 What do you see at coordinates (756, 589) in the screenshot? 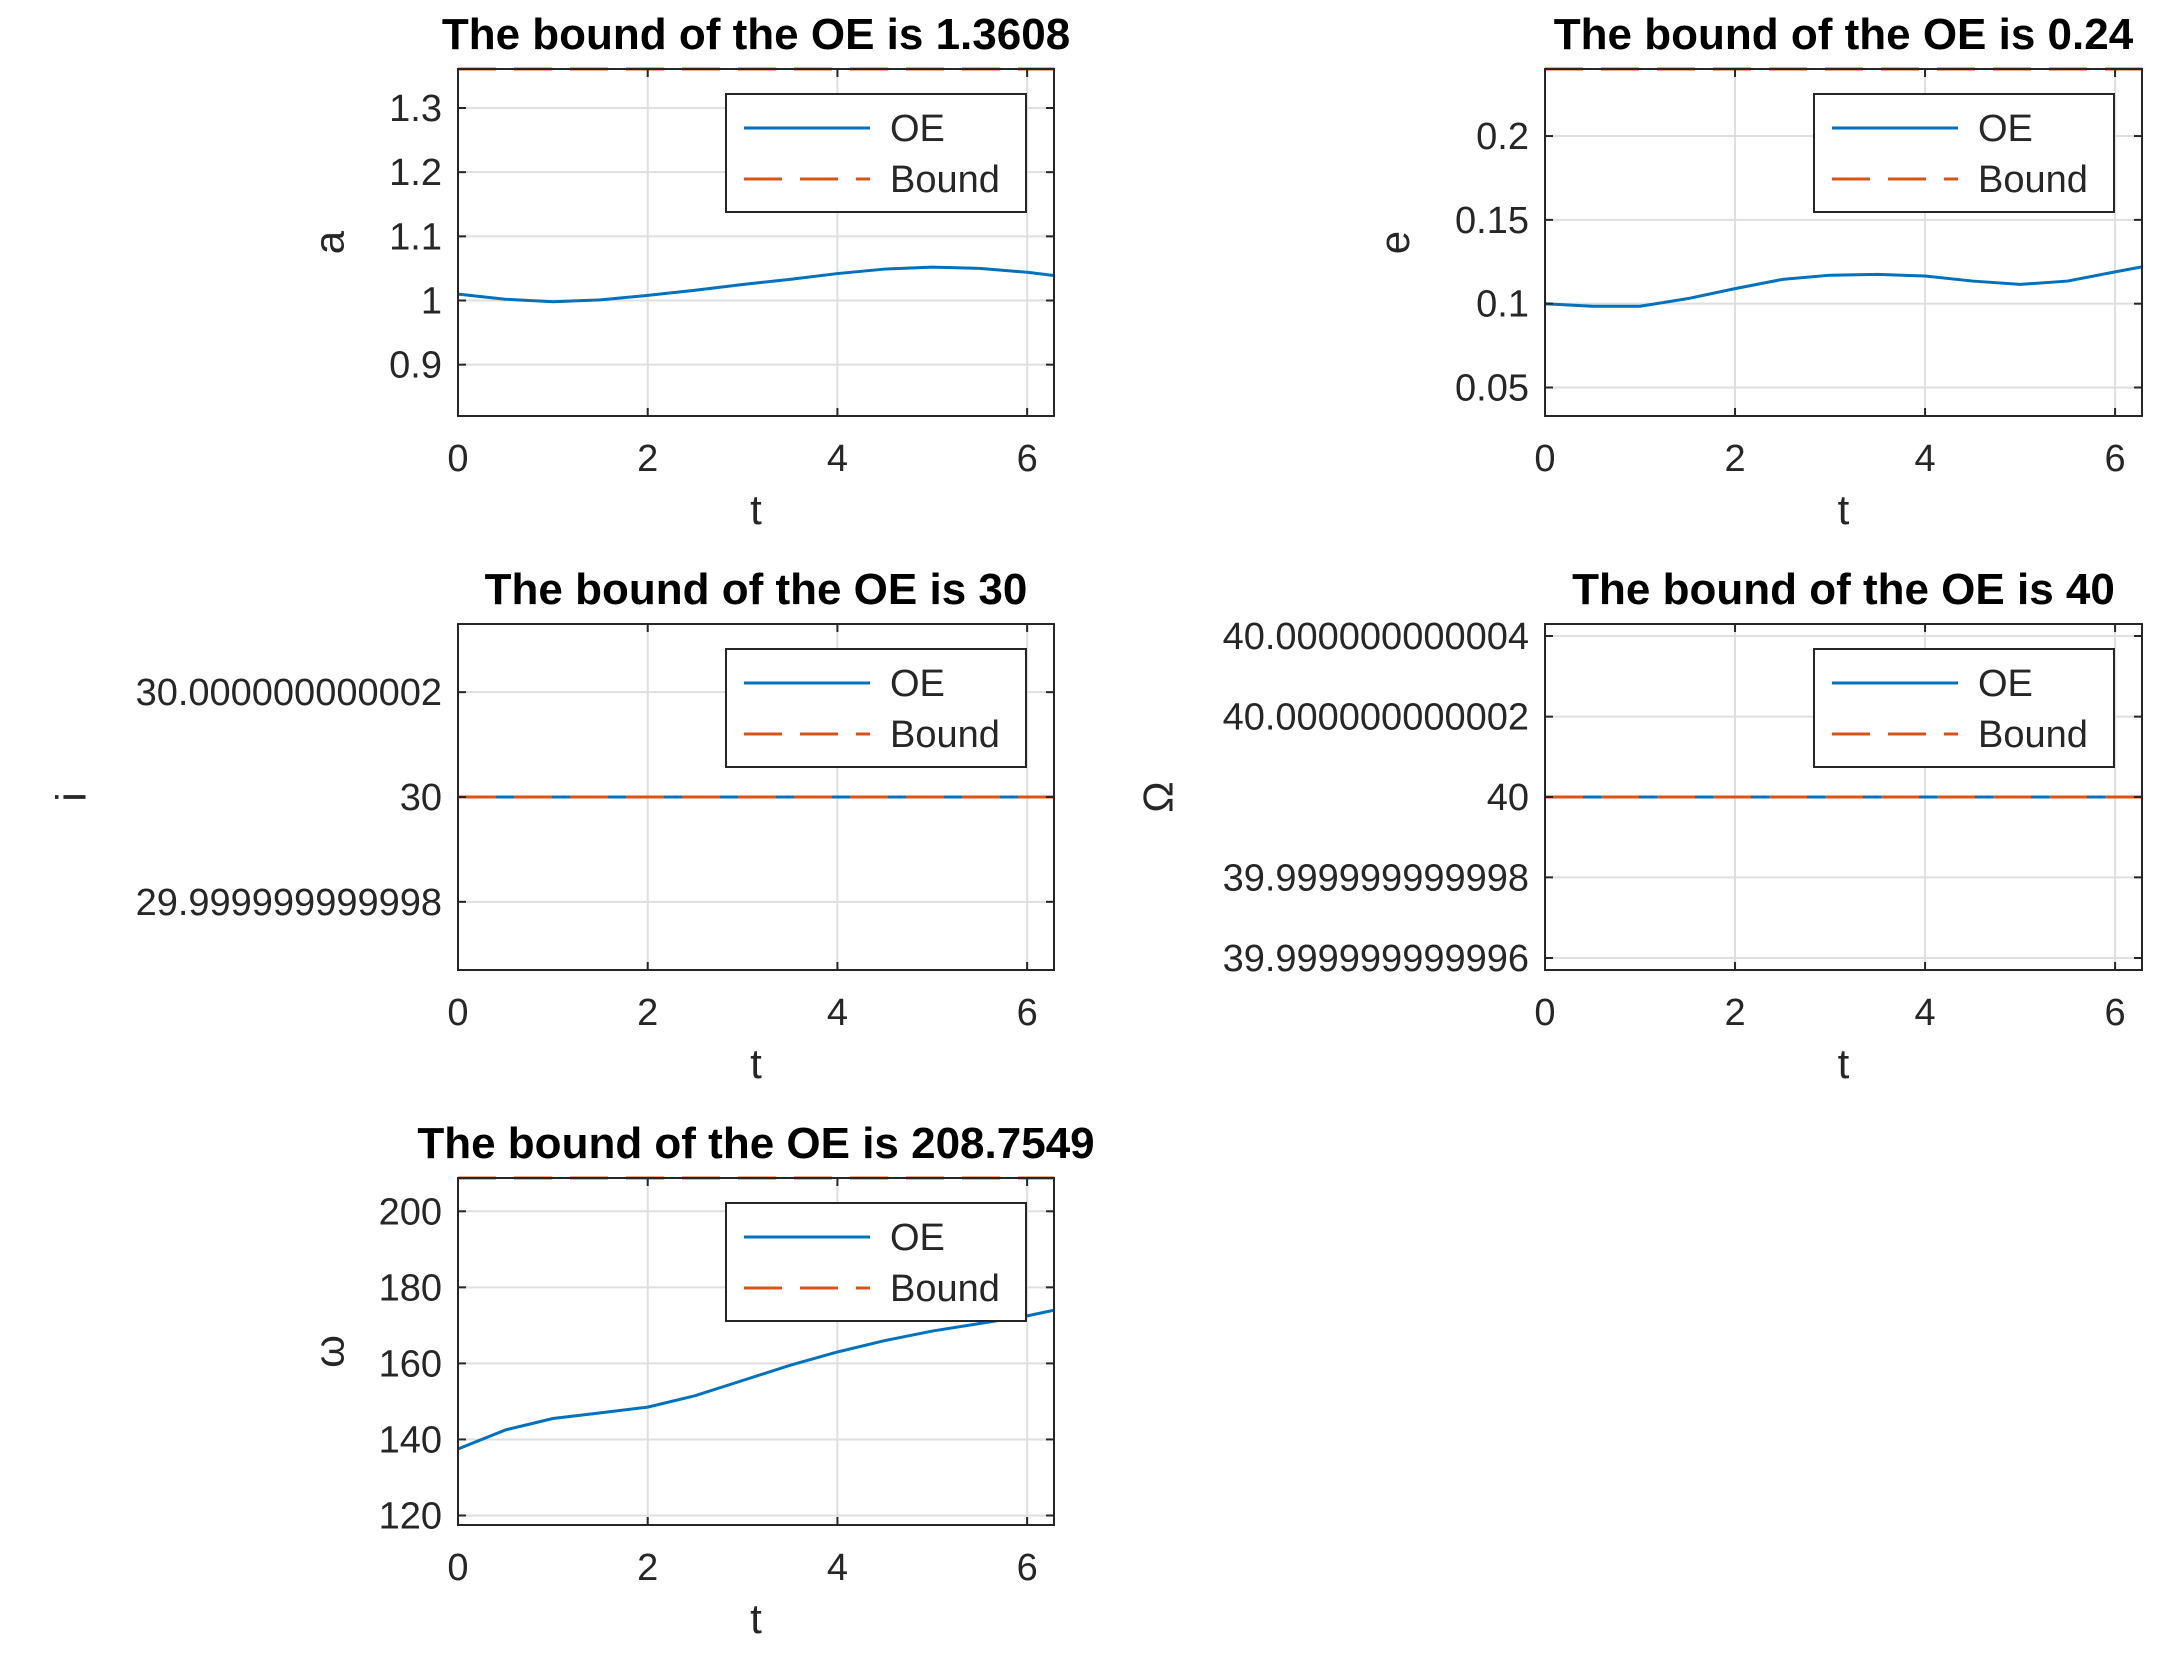
I see `chart-title: The bound of the OE is 30` at bounding box center [756, 589].